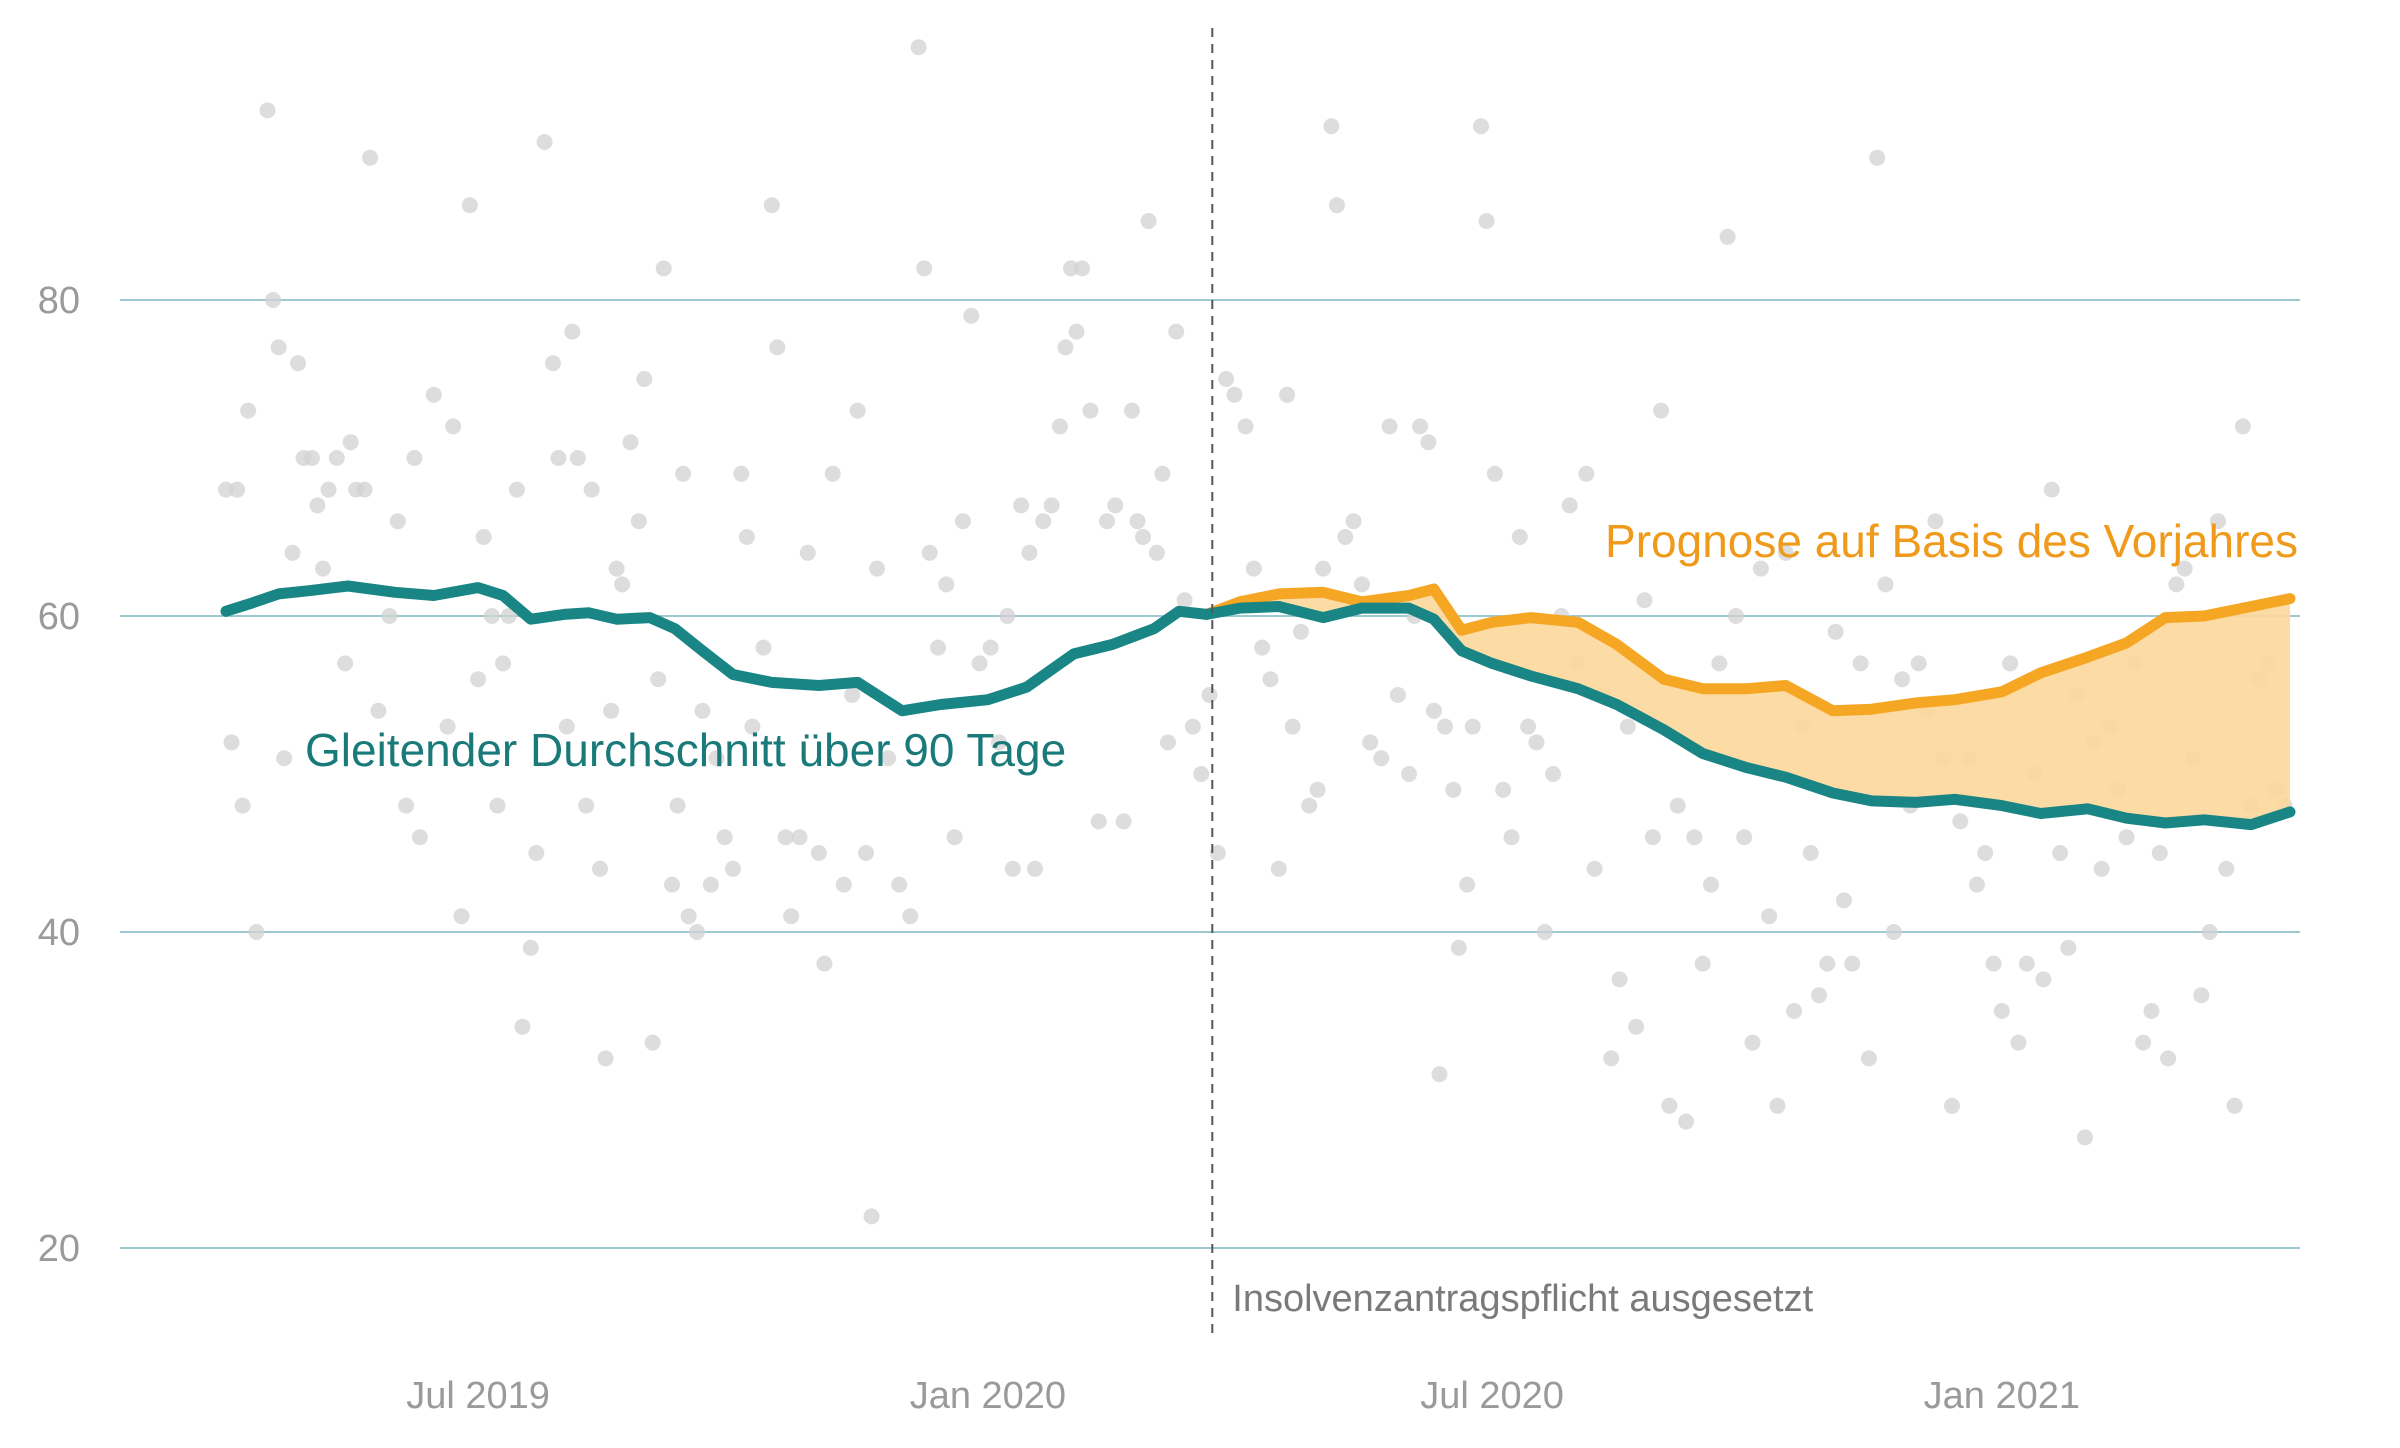 The image size is (2400, 1448). I want to click on y-tick-label: 60, so click(59, 617).